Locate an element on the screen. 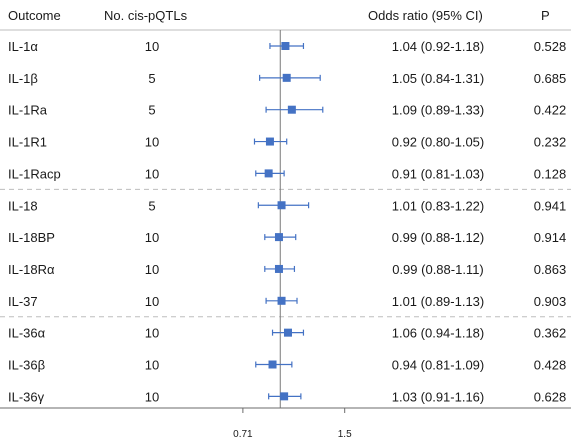 The height and width of the screenshot is (442, 571). outcome-label: IL-1Racp is located at coordinates (34, 173).